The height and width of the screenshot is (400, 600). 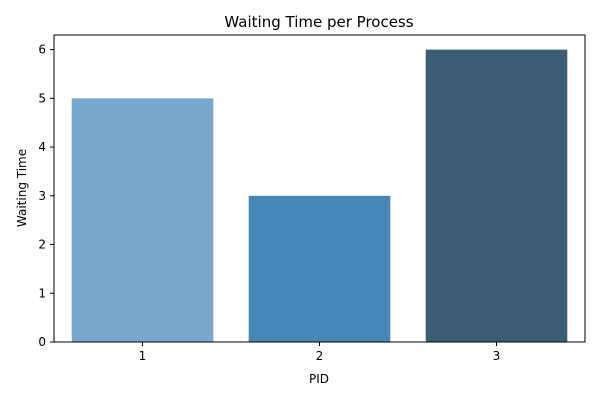 I want to click on chart-title: Waiting Time per Process, so click(x=318, y=22).